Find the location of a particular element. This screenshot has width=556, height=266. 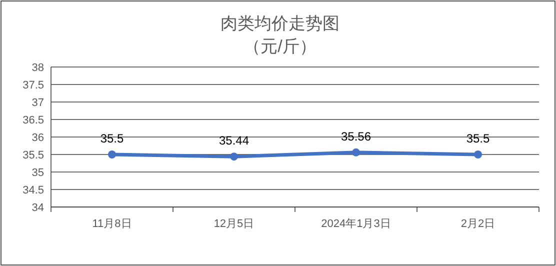

x-tick-label: 2024年1月3日 is located at coordinates (356, 224).